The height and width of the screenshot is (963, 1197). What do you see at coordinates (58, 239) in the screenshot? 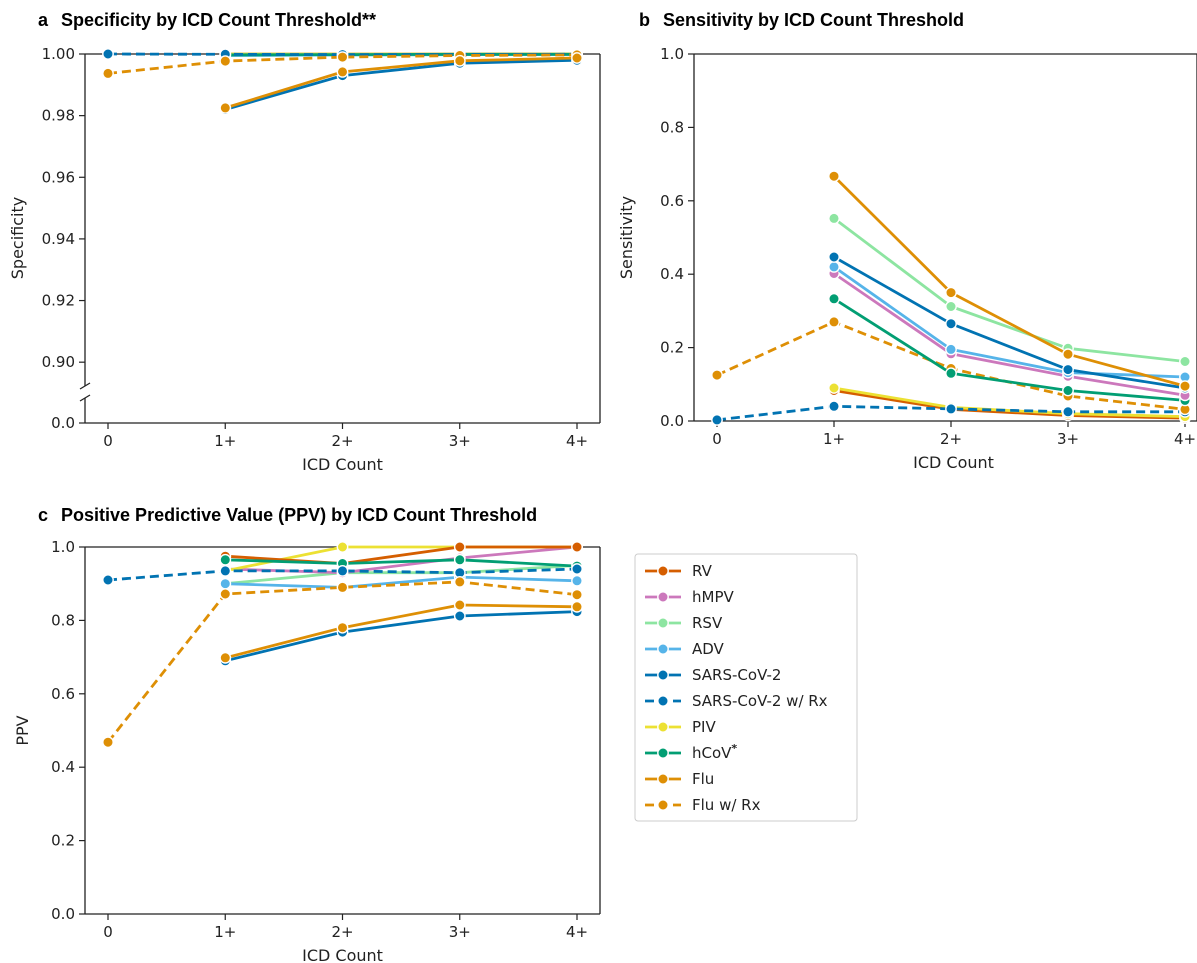
I see `panel-a-y-tick-label: 0.94` at bounding box center [58, 239].